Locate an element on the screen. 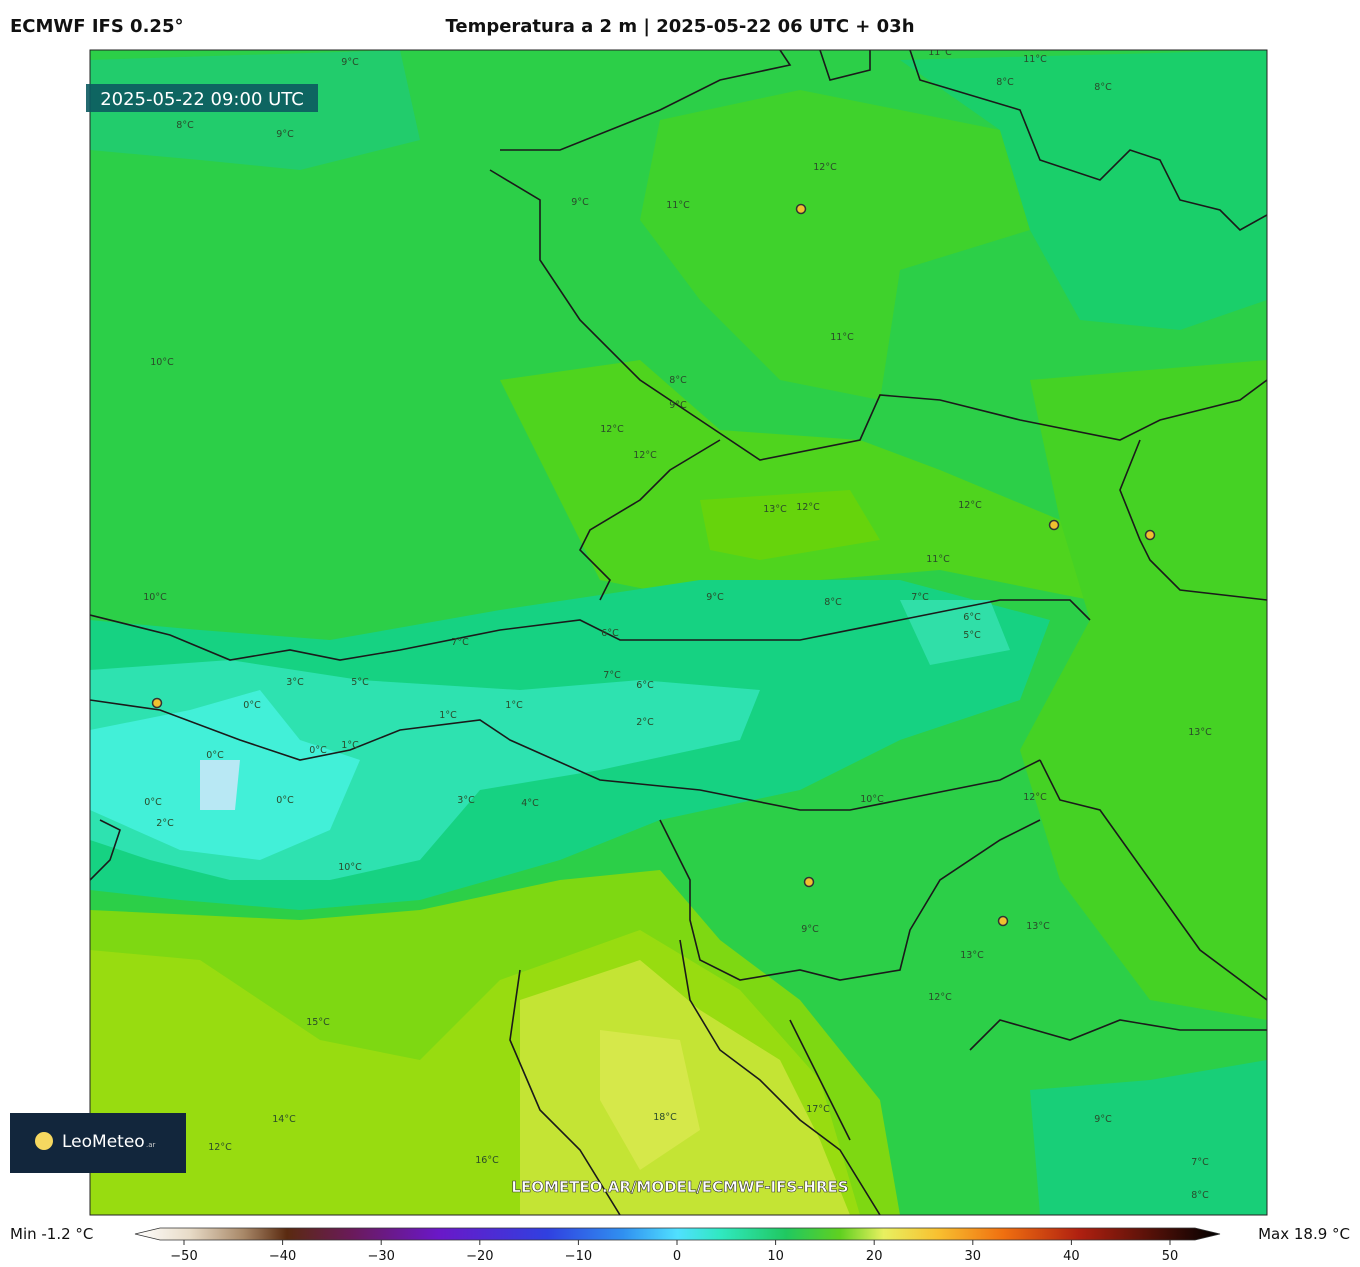  logo-name: LeoMeteo is located at coordinates (103, 1142).